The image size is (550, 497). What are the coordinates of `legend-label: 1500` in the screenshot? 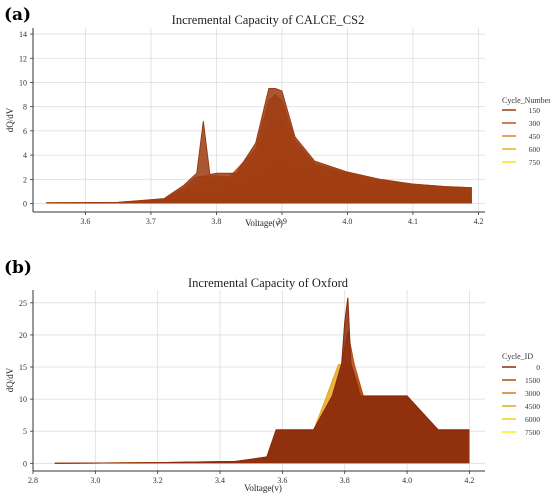 It's located at (532, 380).